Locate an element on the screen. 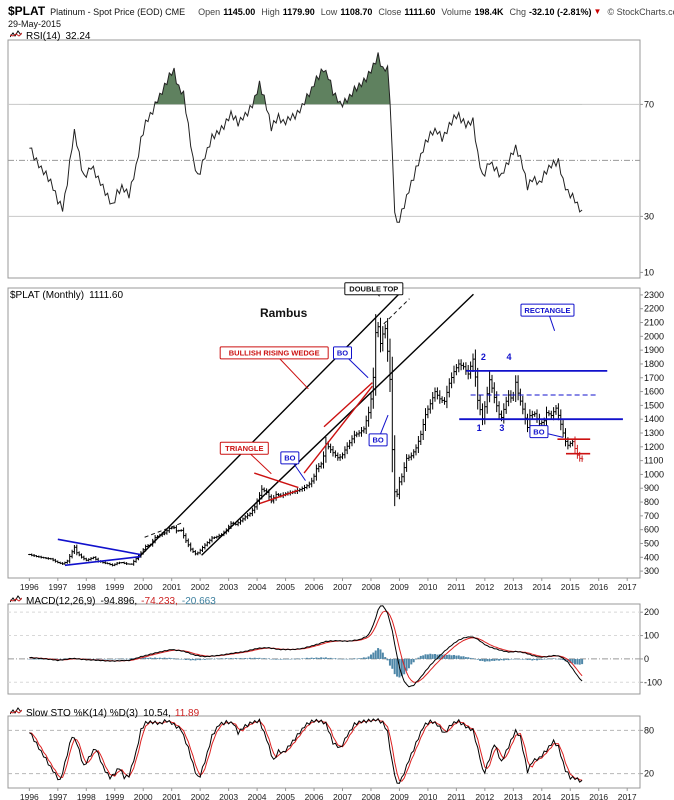 The height and width of the screenshot is (800, 674). svg-text: 900 is located at coordinates (651, 488).